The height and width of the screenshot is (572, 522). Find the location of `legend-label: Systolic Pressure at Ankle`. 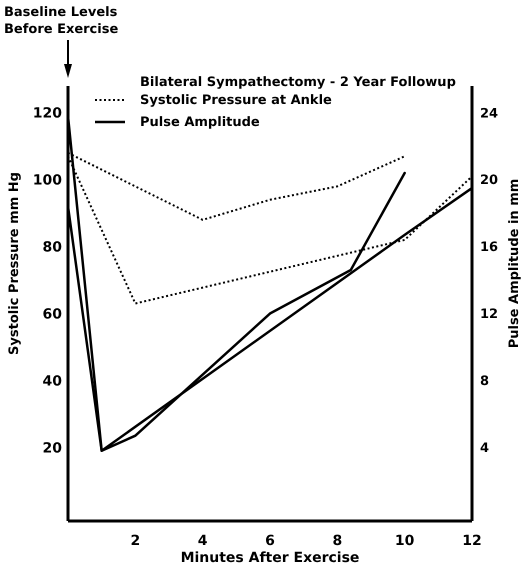

legend-label: Systolic Pressure at Ankle is located at coordinates (236, 100).